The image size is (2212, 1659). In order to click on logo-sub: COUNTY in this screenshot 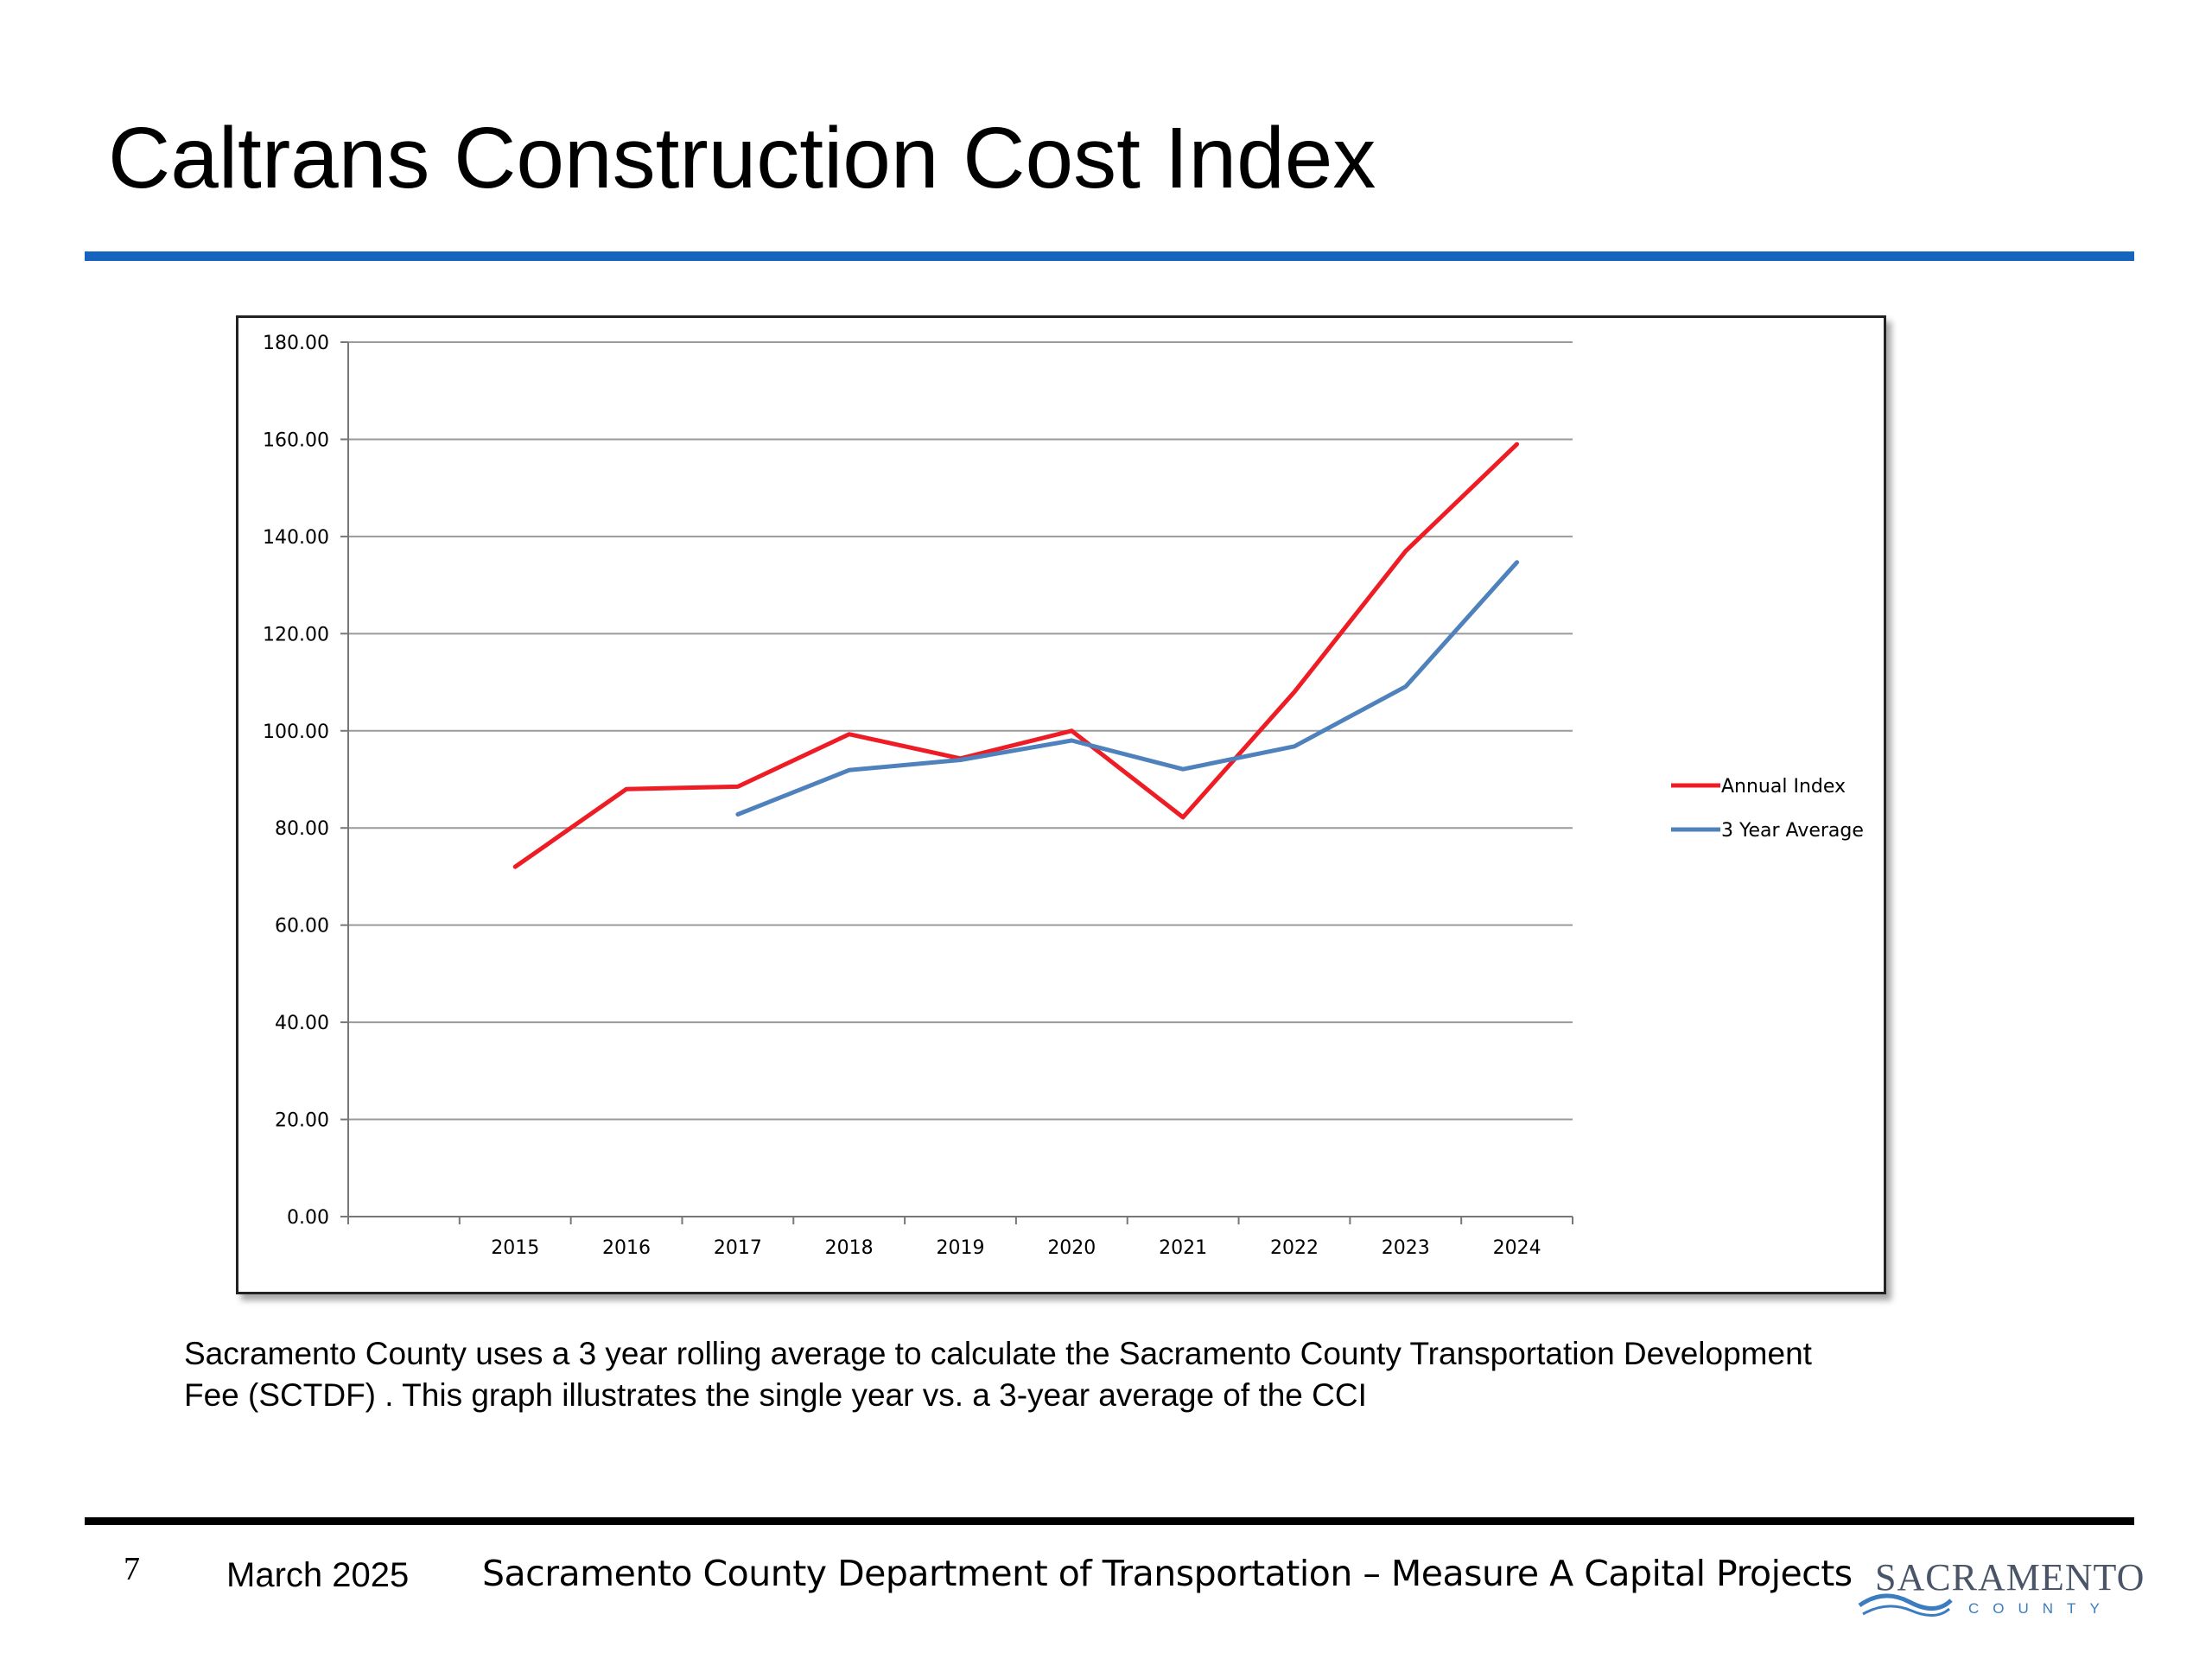, I will do `click(2040, 1608)`.